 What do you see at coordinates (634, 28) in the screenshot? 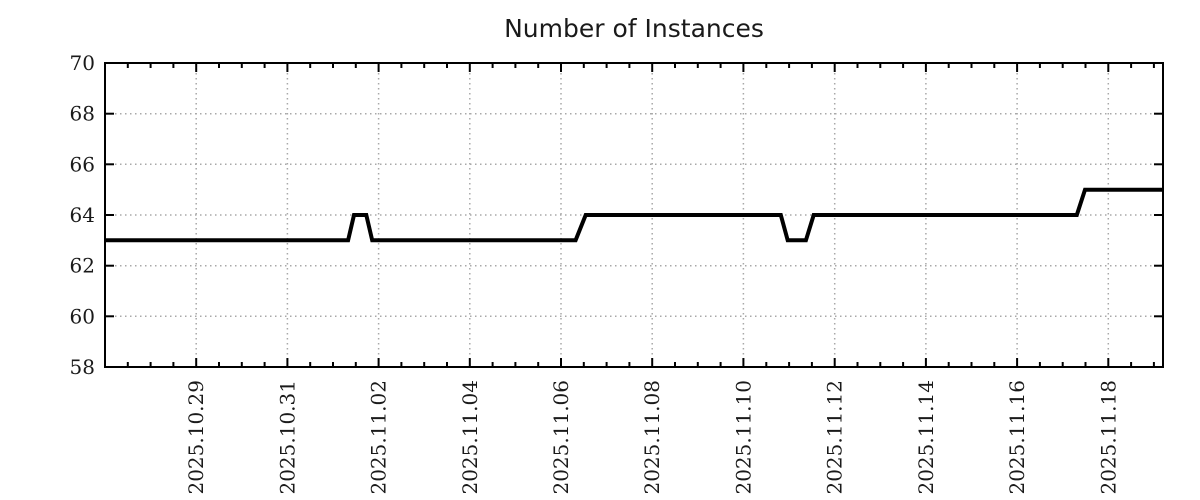
I see `chart-title: Number of Instances` at bounding box center [634, 28].